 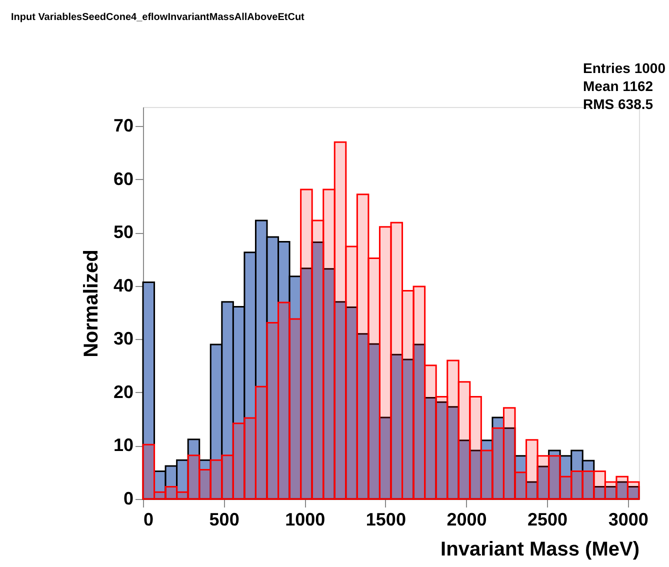 What do you see at coordinates (224, 520) in the screenshot?
I see `x-tick-label: 500` at bounding box center [224, 520].